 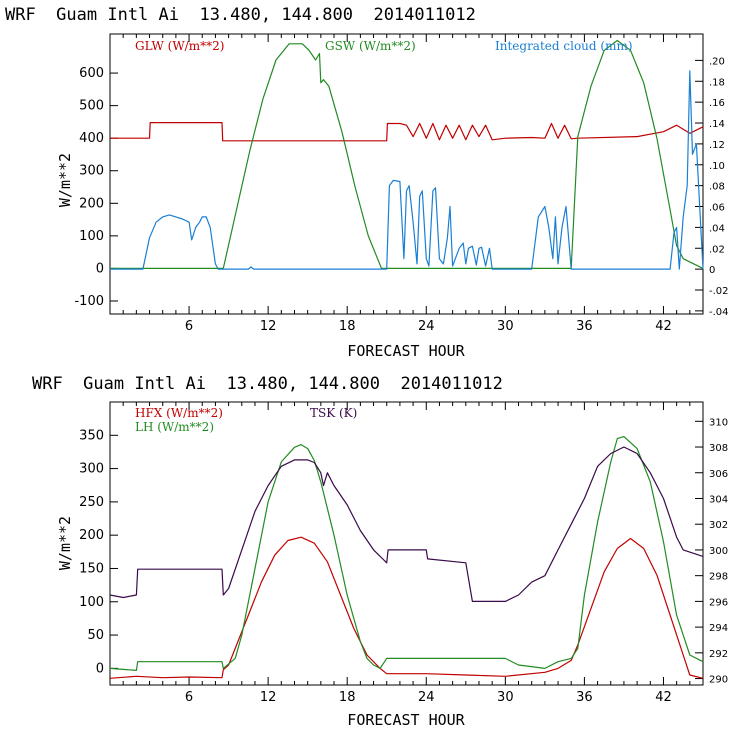 What do you see at coordinates (174, 427) in the screenshot?
I see `chart-2-legend-lh: LH (W/m**2)` at bounding box center [174, 427].